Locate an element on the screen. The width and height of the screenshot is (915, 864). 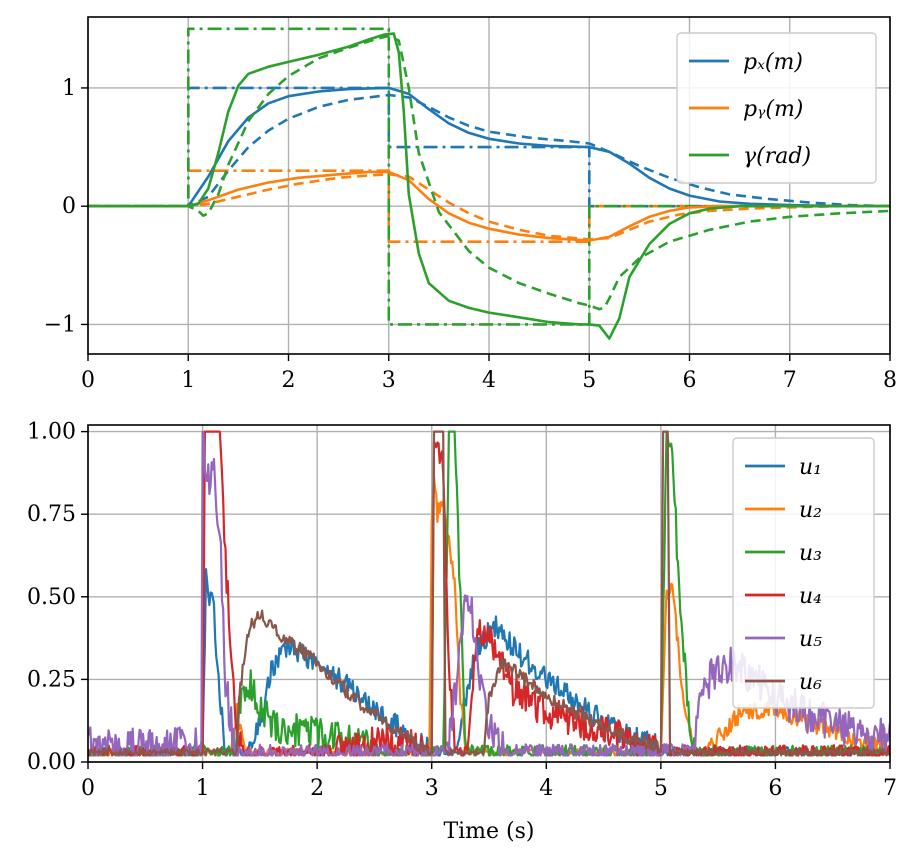
legend-label: u₂ is located at coordinates (810, 510).